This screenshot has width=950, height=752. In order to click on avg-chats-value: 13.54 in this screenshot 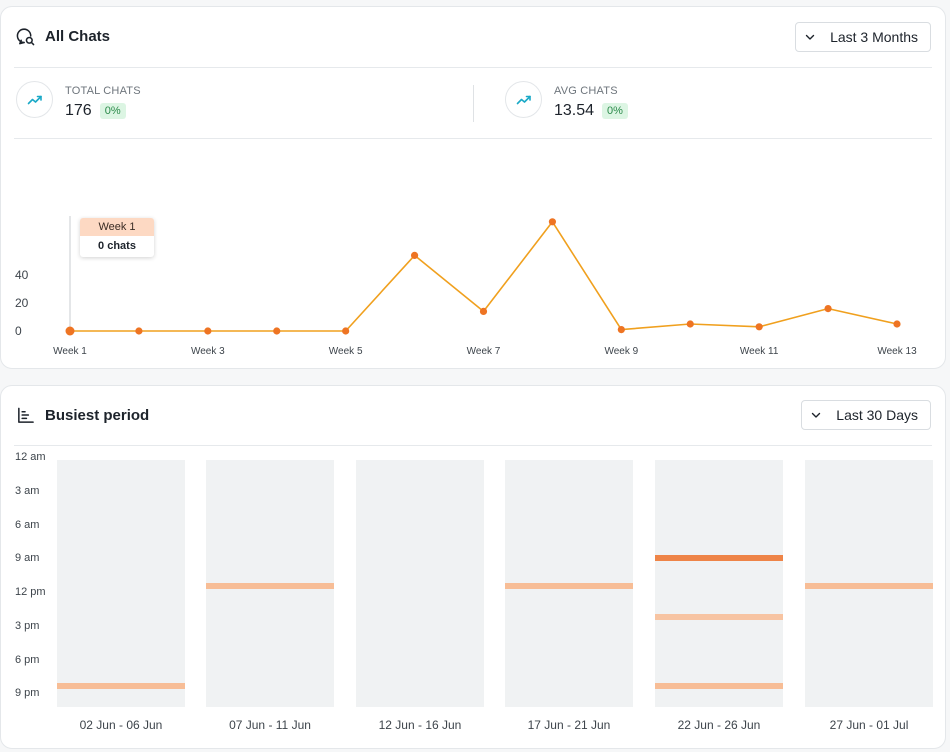, I will do `click(574, 110)`.